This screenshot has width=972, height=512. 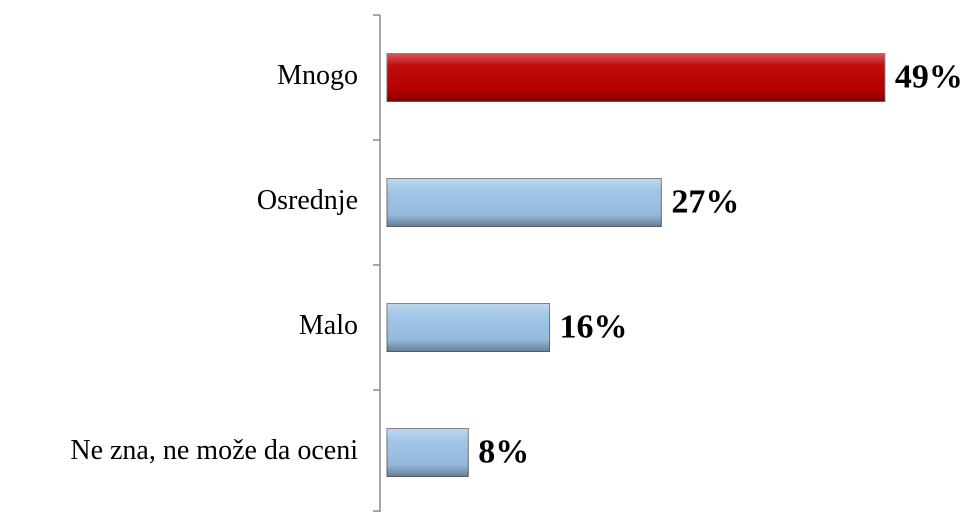 What do you see at coordinates (307, 200) in the screenshot?
I see `category-label: Osrednje` at bounding box center [307, 200].